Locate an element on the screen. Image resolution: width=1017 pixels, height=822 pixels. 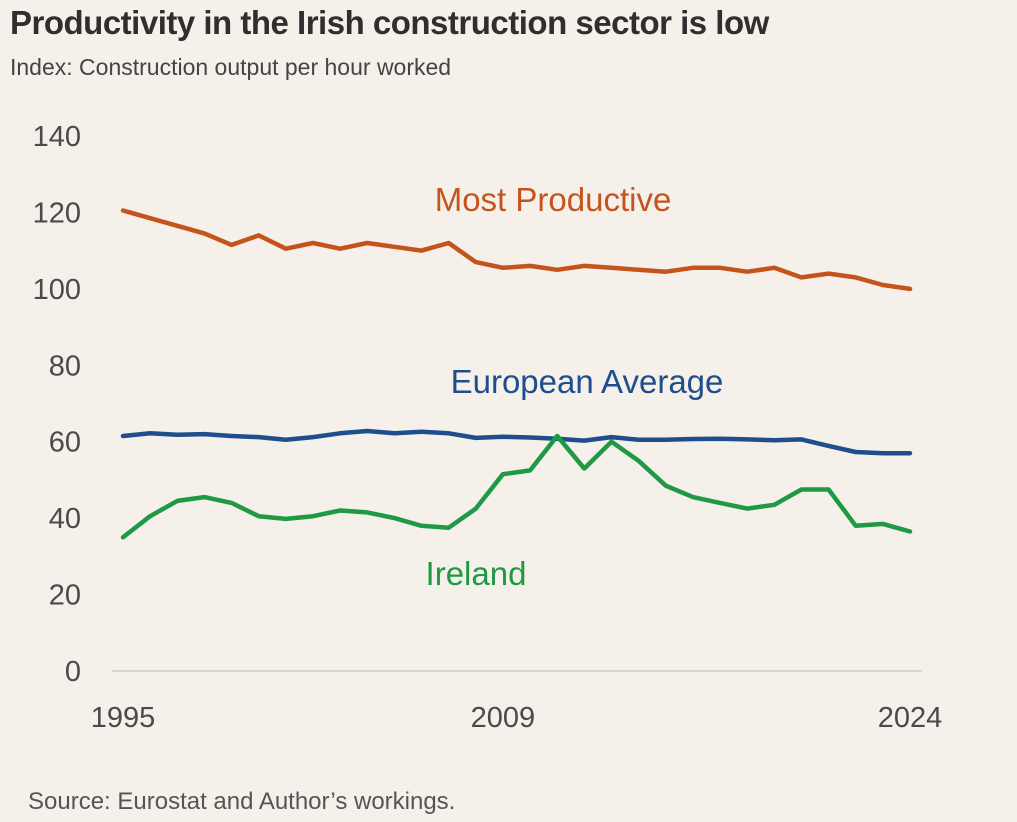
series-label-ireland: Ireland is located at coordinates (476, 573).